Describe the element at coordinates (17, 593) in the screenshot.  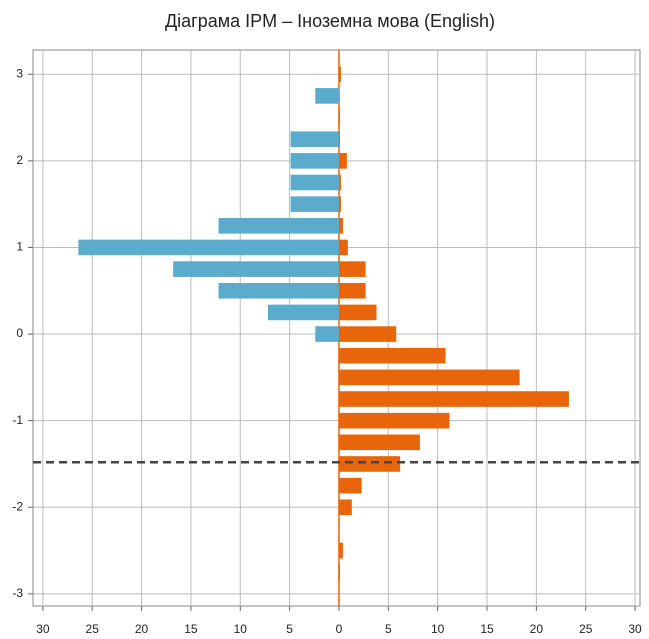
I see `y-tick-label: -3` at that location.